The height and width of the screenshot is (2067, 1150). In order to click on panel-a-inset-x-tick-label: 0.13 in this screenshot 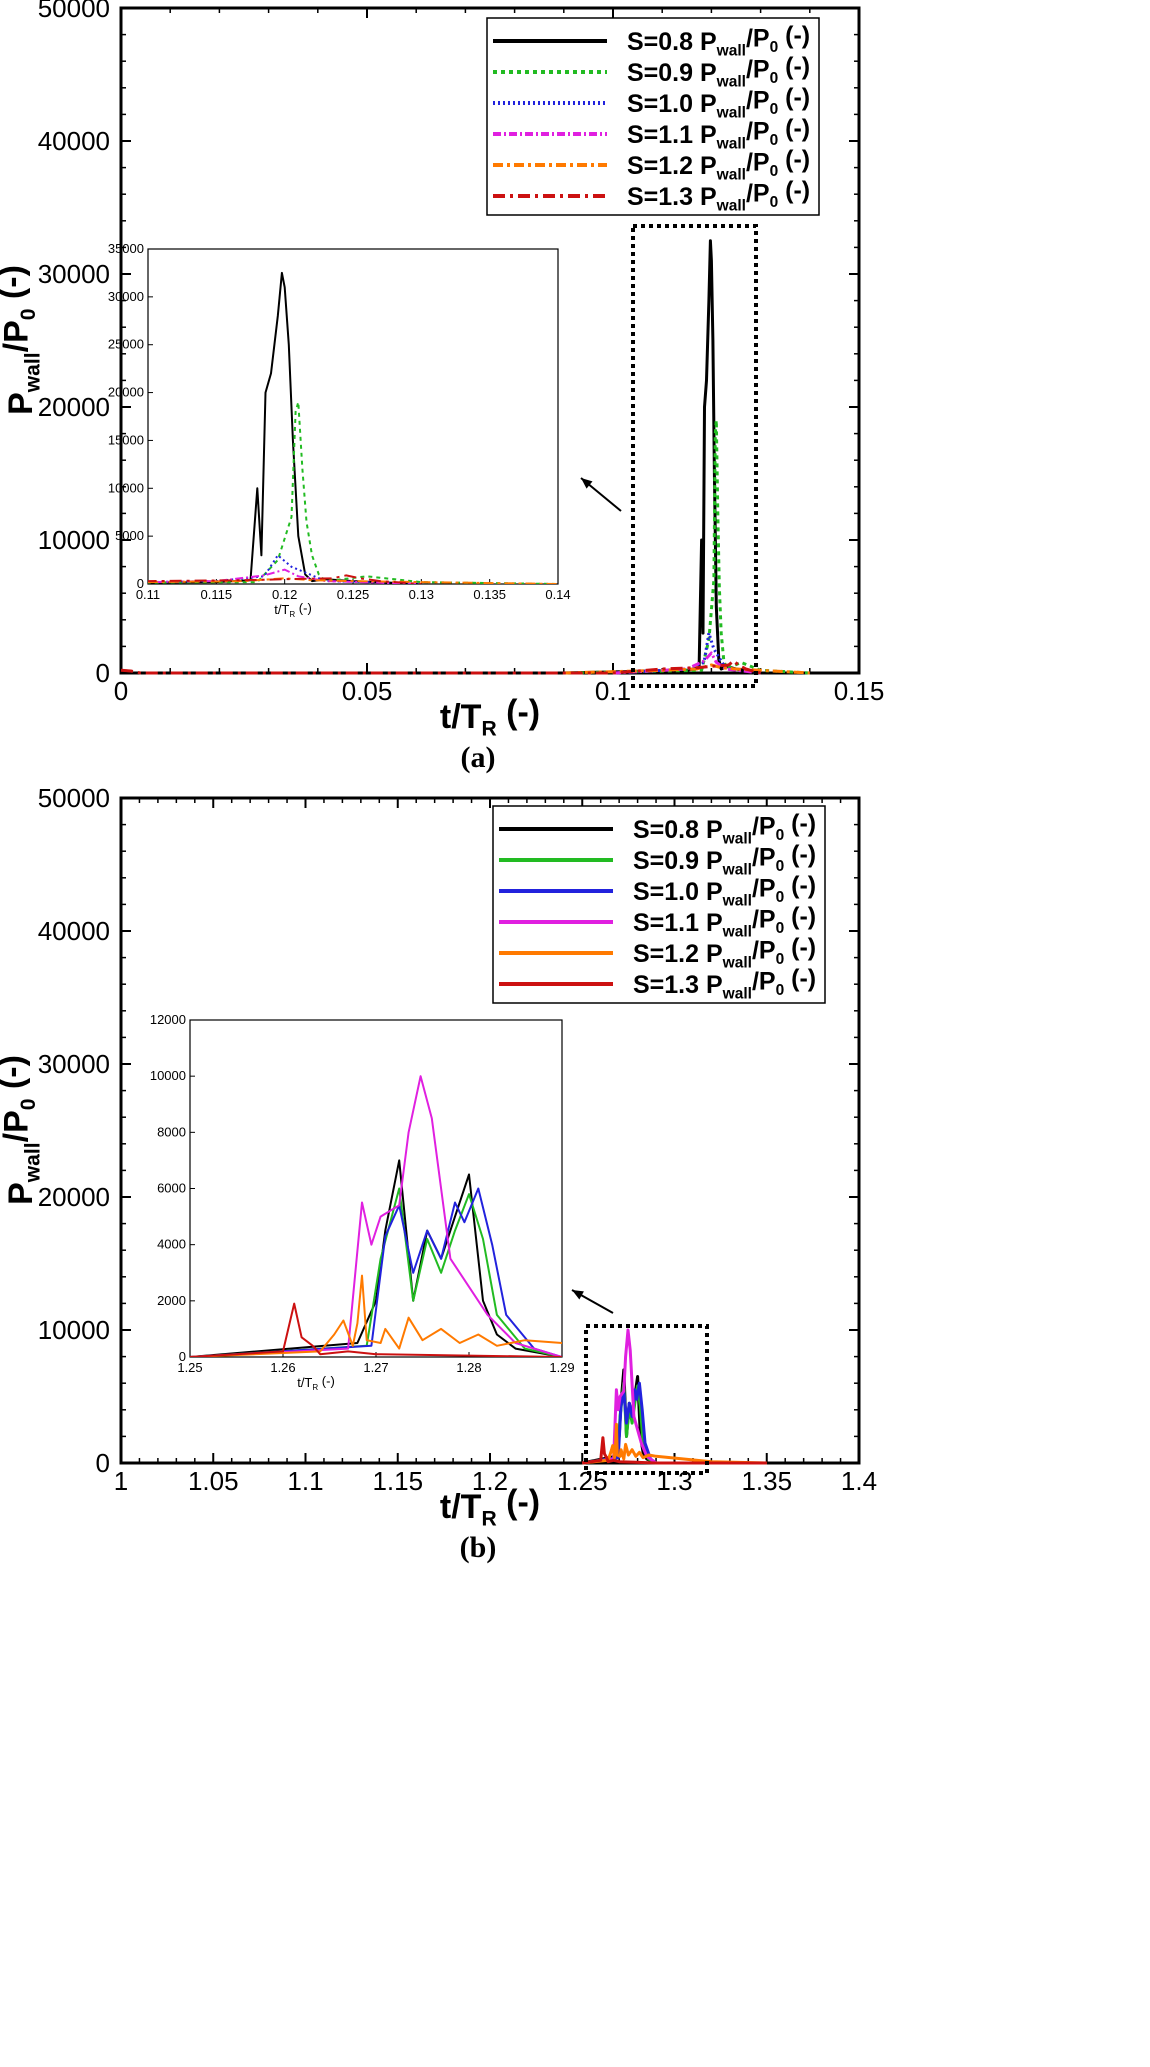, I will do `click(421, 594)`.